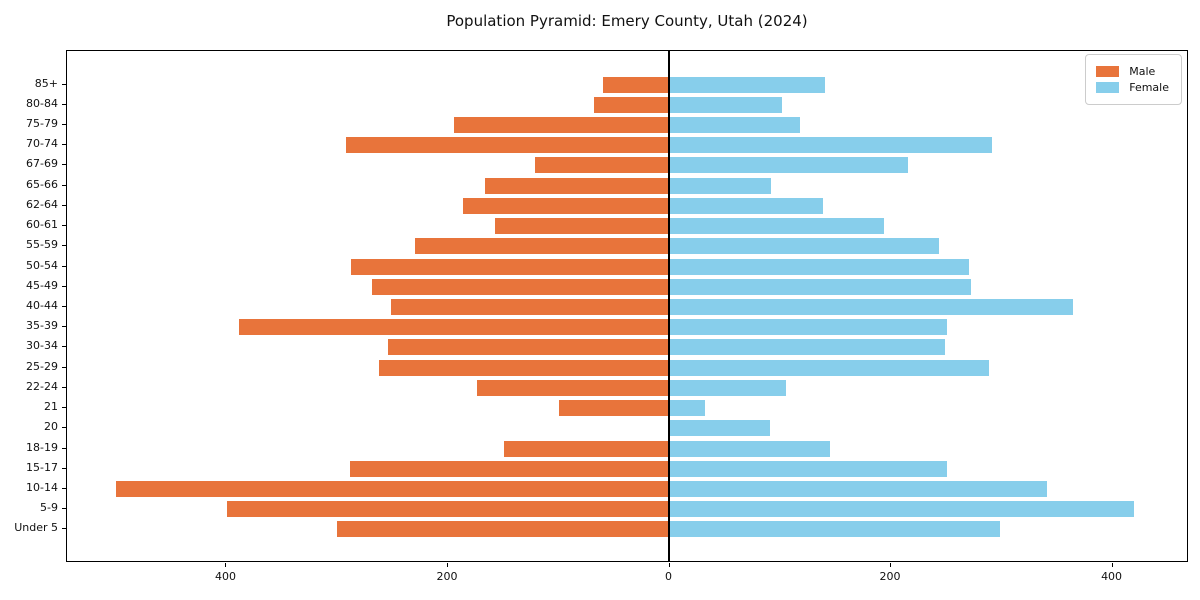  What do you see at coordinates (42, 366) in the screenshot?
I see `y-tick-label: 25-29` at bounding box center [42, 366].